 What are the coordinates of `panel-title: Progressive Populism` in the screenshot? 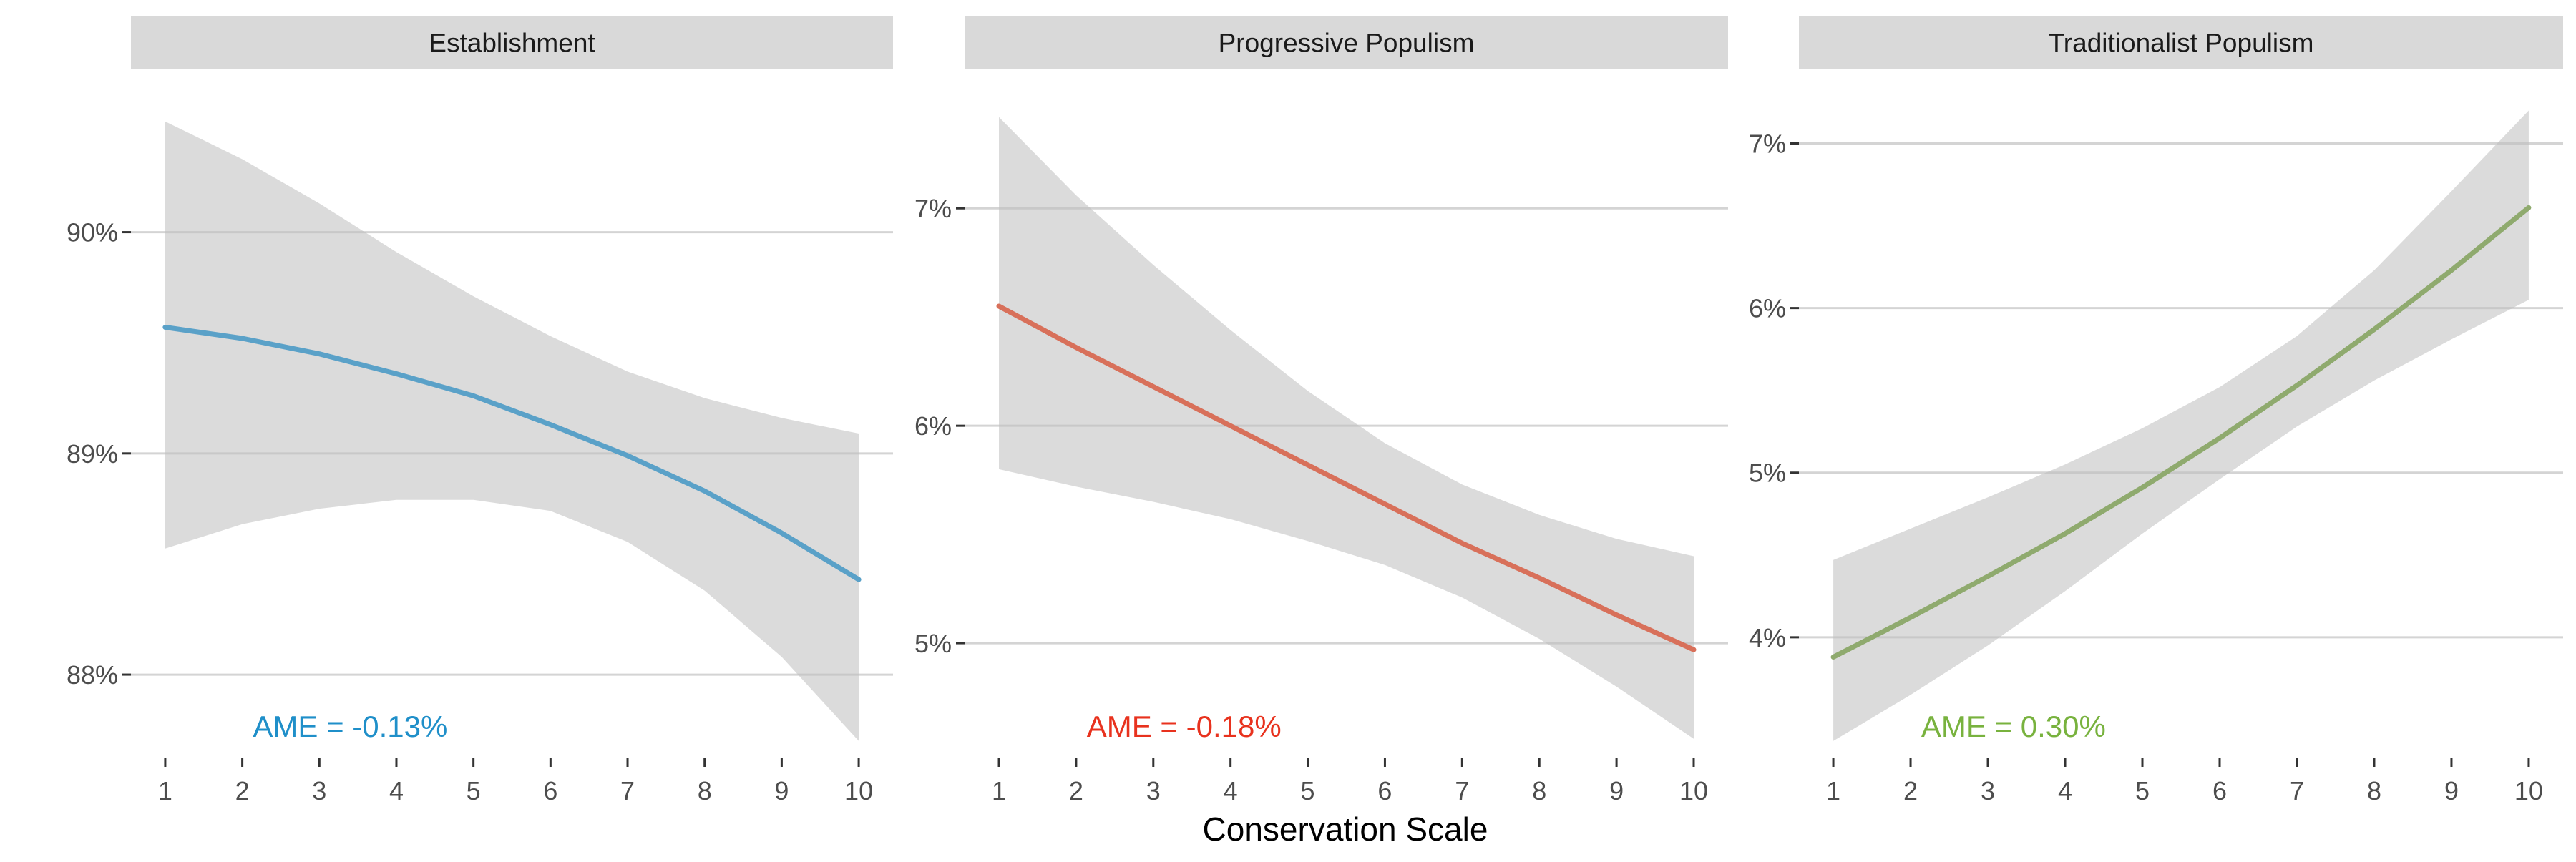 It's located at (1347, 43).